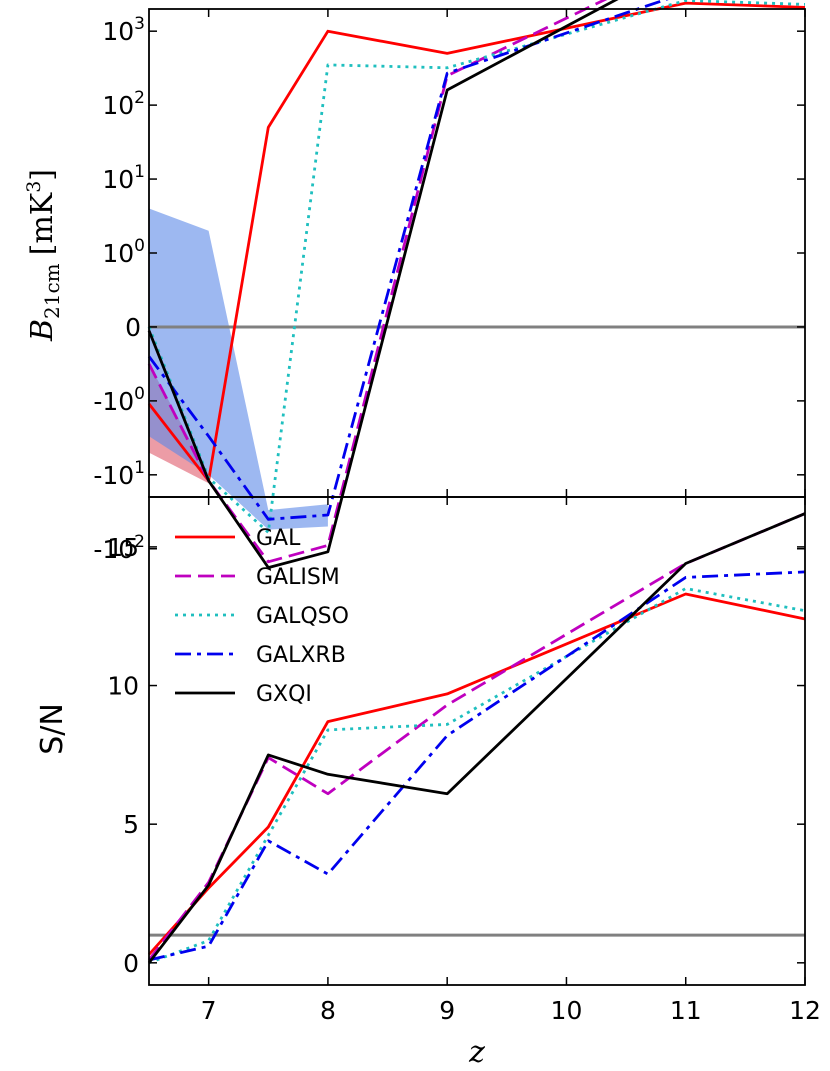 This screenshot has height=1071, width=830. Describe the element at coordinates (52, 729) in the screenshot. I see `y-axis-label-bottom: S/N` at that location.